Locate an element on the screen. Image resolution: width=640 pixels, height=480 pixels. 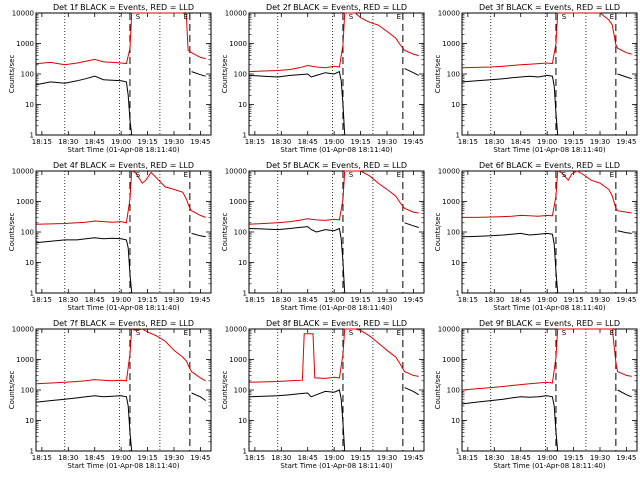
panel-title: Det 4f BLACK = Events, RED = LLD is located at coordinates (123, 165).